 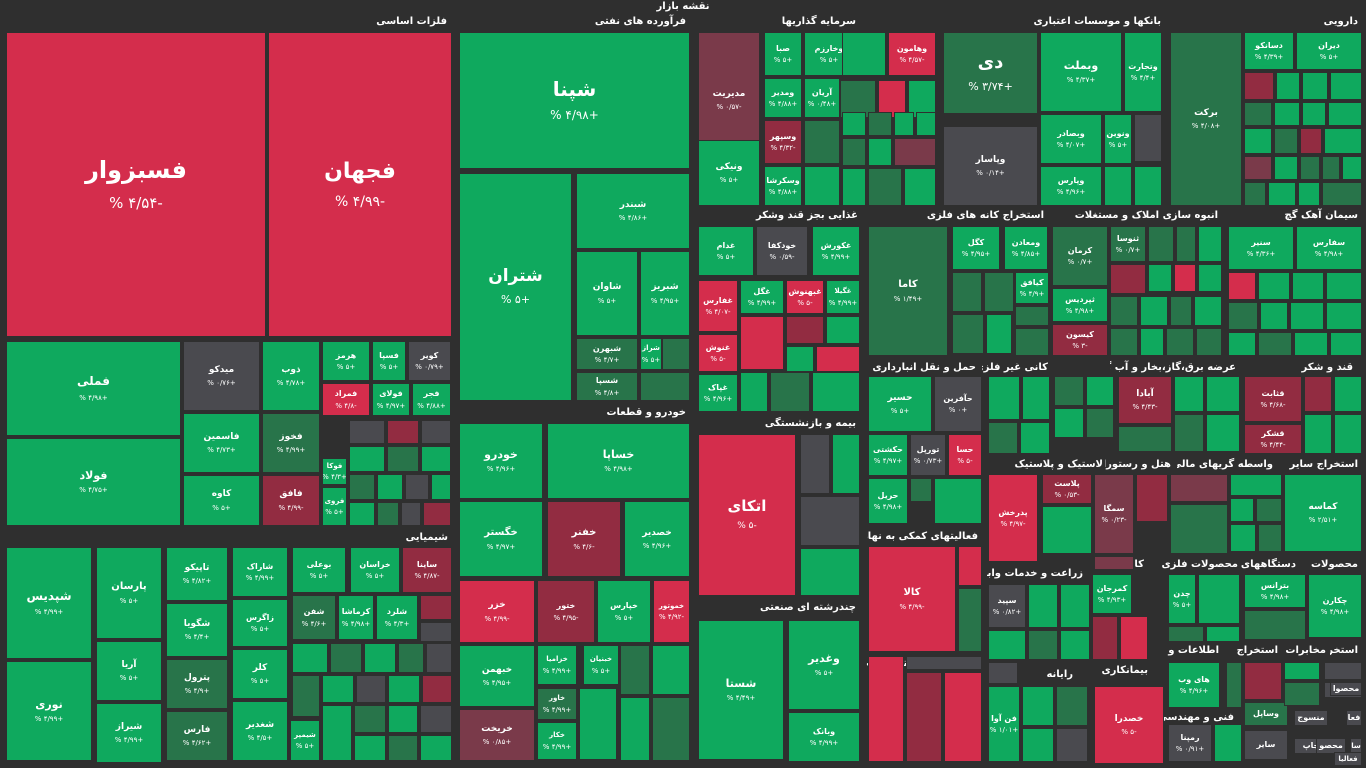 I want to click on stock-tile: اتکای -۵ %, so click(x=747, y=515).